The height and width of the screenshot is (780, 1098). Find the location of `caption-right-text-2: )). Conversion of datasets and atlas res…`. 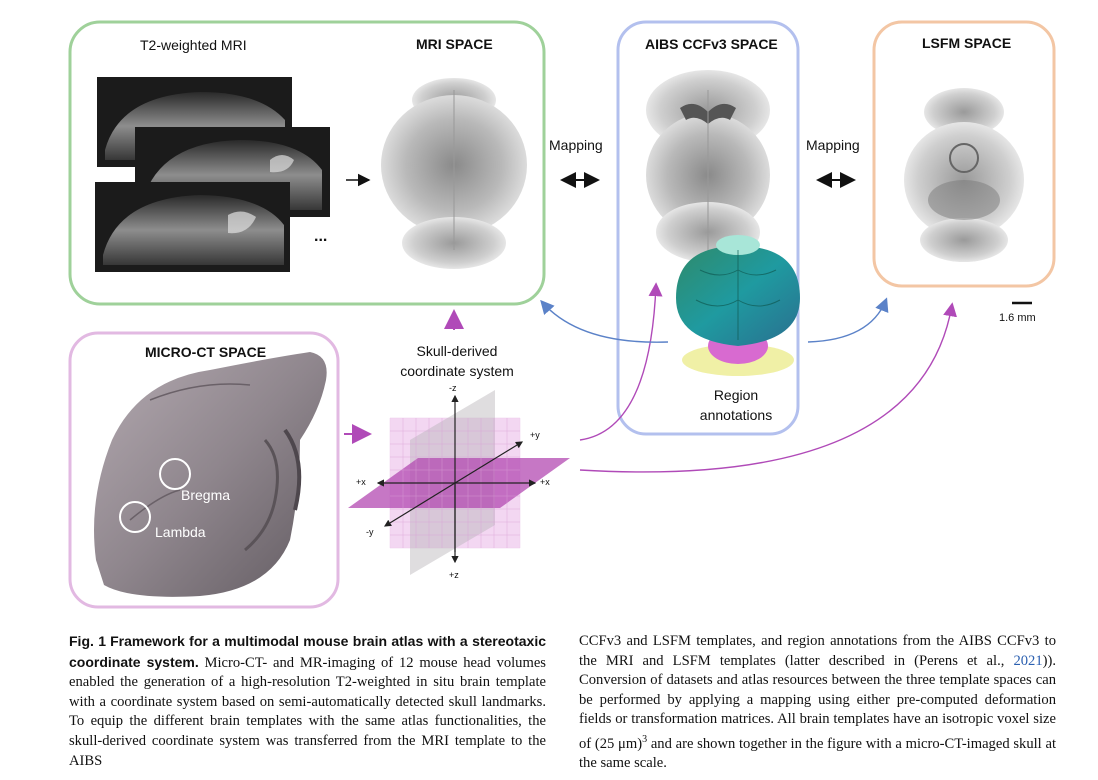

caption-right-text-2: )). Conversion of datasets and atlas res… is located at coordinates (817, 702).